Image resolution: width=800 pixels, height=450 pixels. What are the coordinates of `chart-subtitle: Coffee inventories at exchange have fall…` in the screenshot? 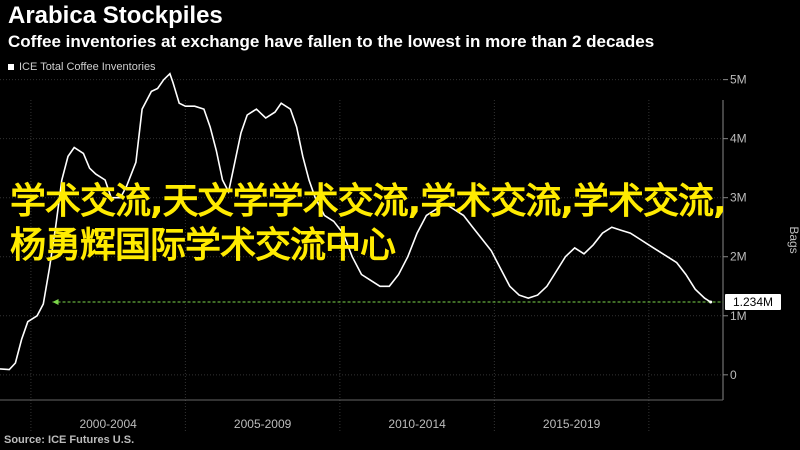 It's located at (331, 41).